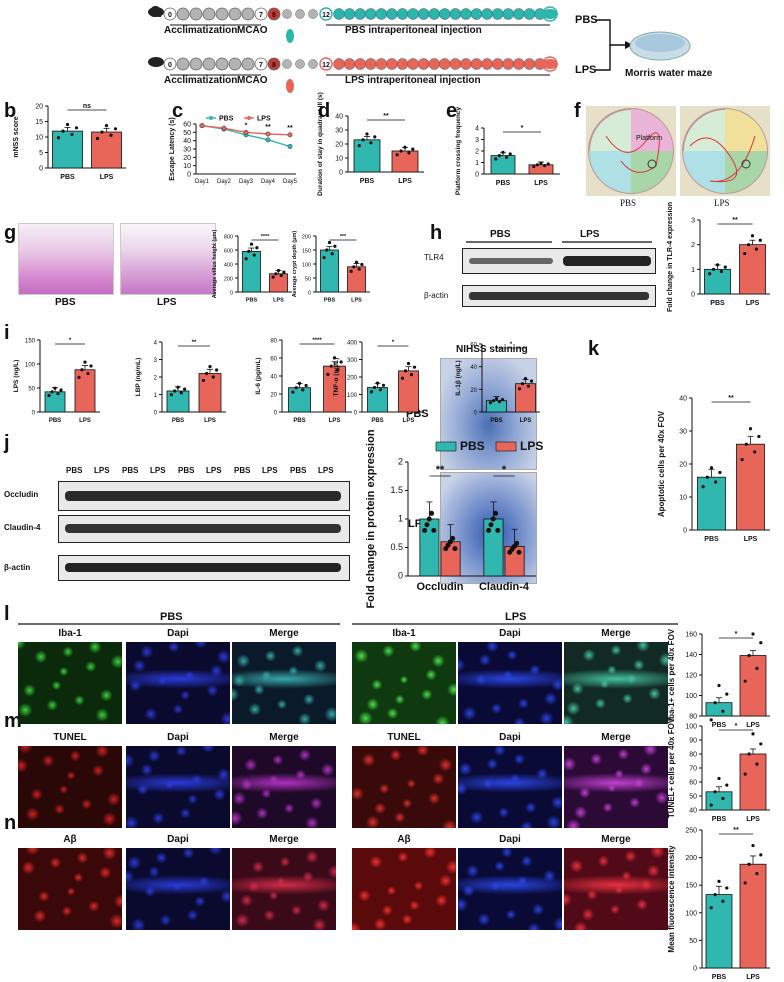 The height and width of the screenshot is (982, 784). I want to click on timeline-pbs-row: 0781240, so click(360, 16).